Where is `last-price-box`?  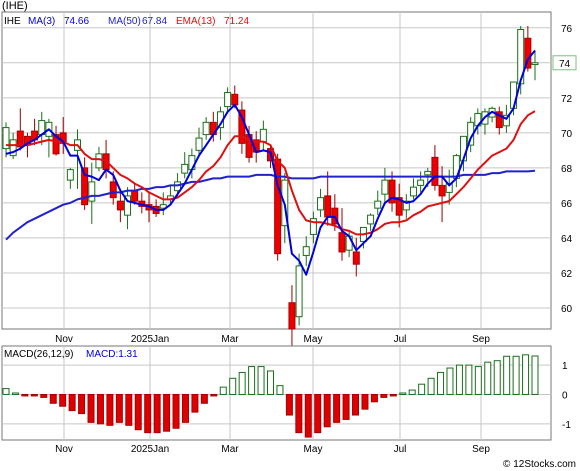 last-price-box is located at coordinates (564, 63).